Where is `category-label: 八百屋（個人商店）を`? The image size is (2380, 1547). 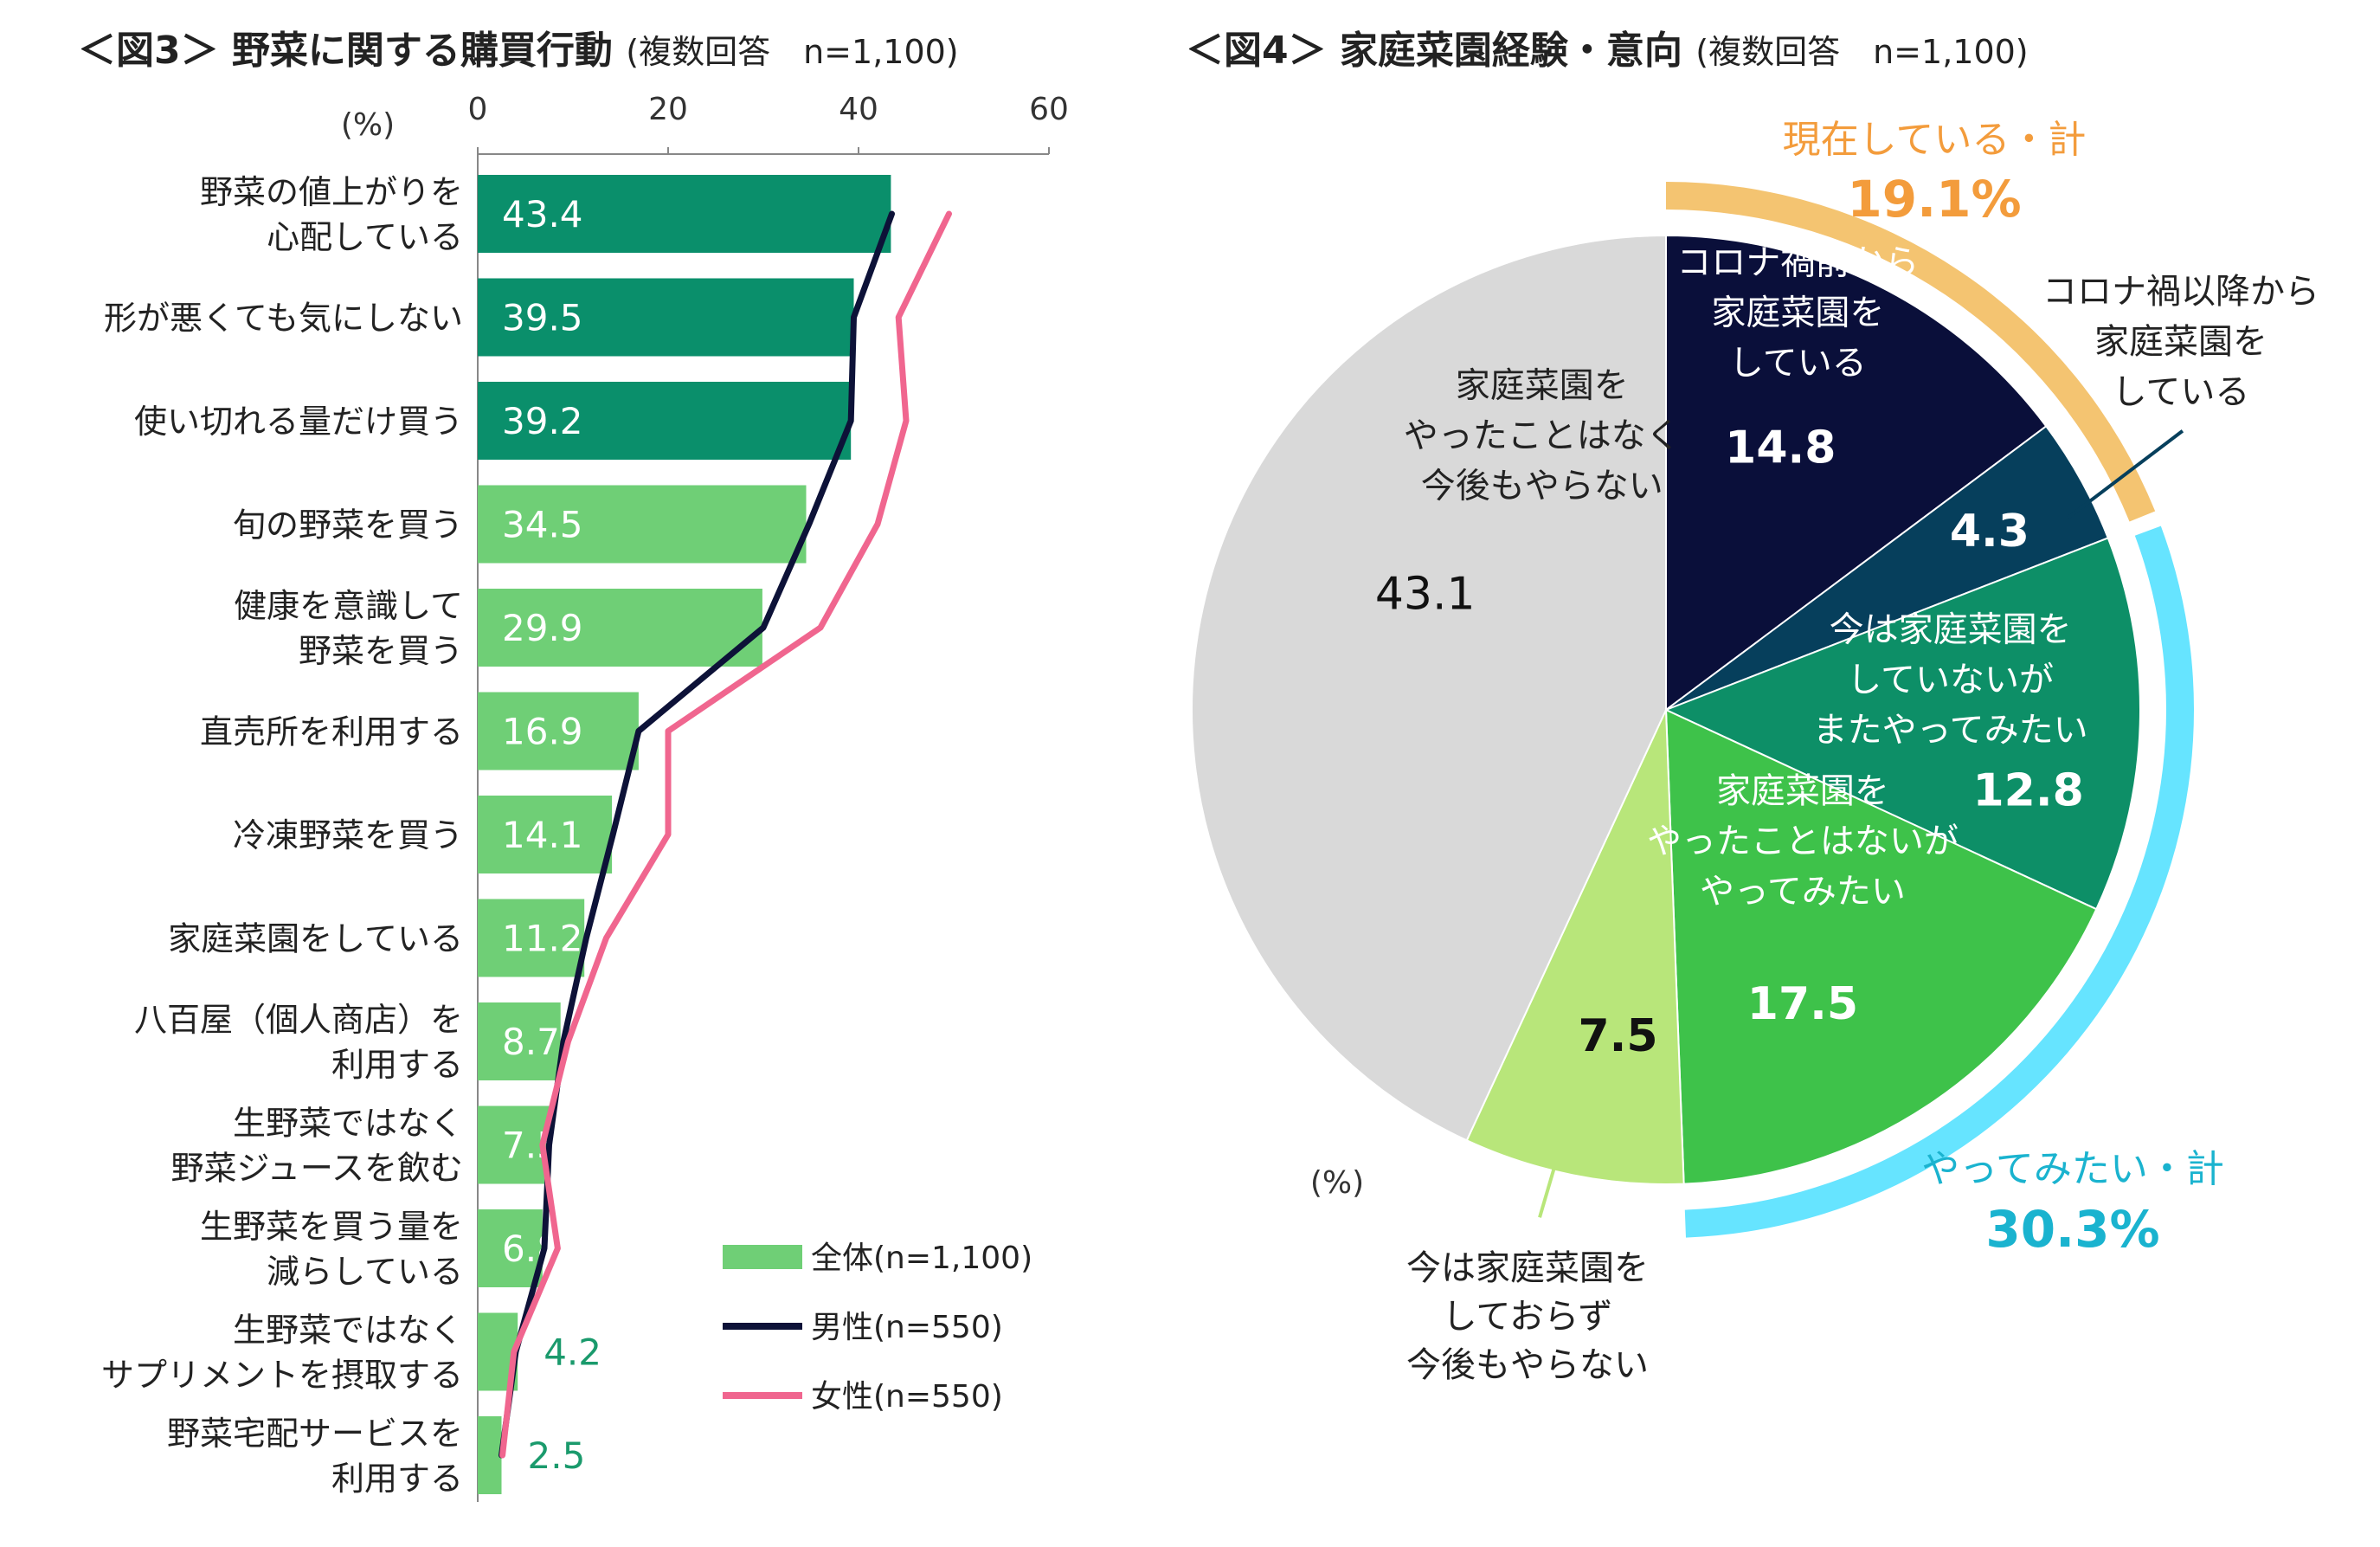
category-label: 八百屋（個人商店）を is located at coordinates (298, 1020).